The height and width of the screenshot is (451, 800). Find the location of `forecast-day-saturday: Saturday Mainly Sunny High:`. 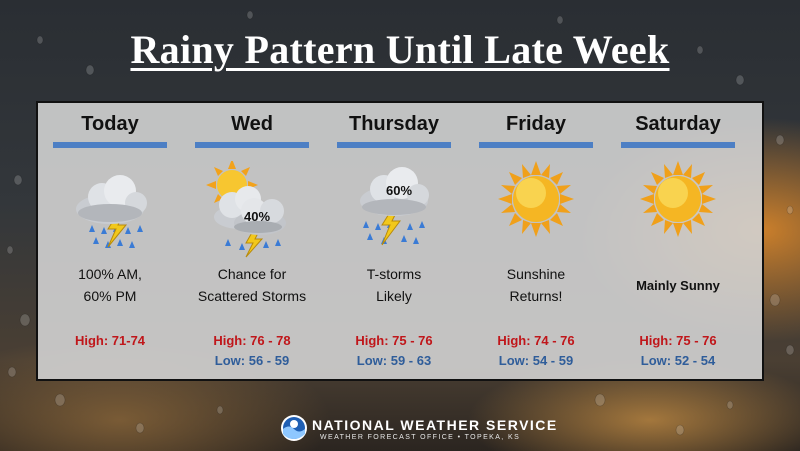

forecast-day-saturday: Saturday Mainly Sunny High: is located at coordinates (678, 241).